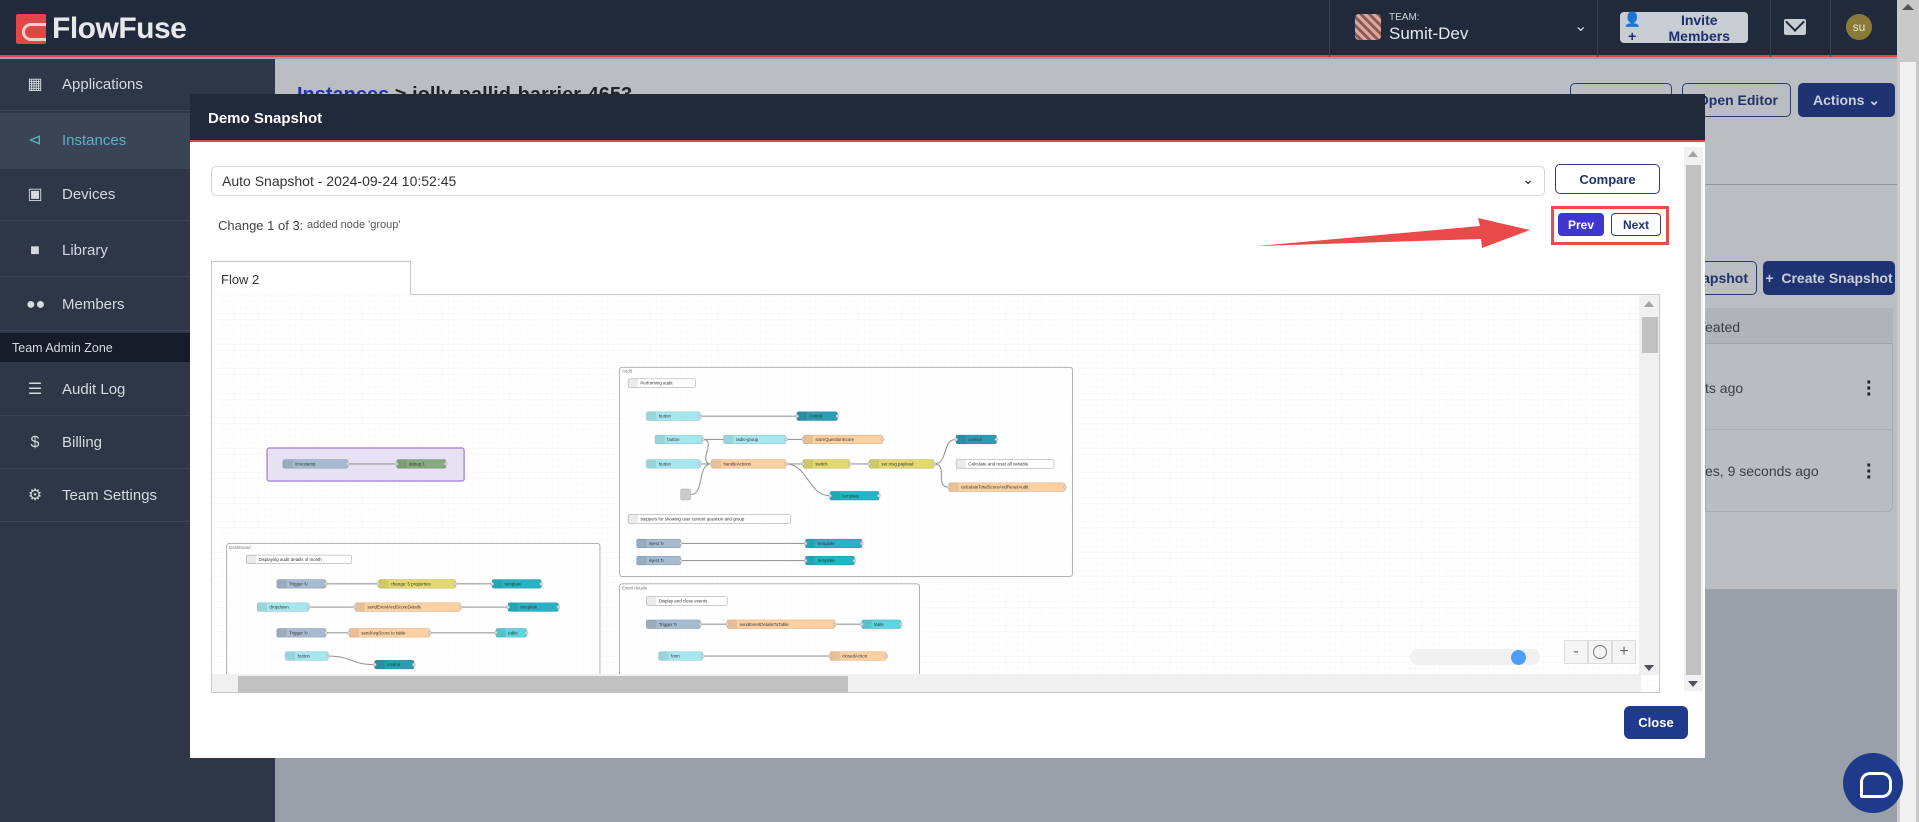 The image size is (1919, 822). What do you see at coordinates (901, 464) in the screenshot?
I see `flow-node-change: set msg.payload` at bounding box center [901, 464].